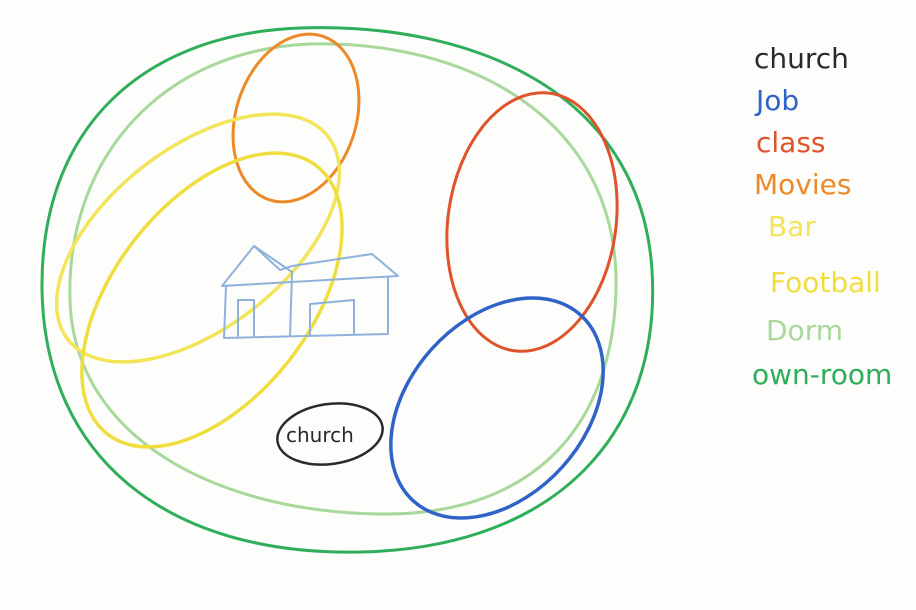  What do you see at coordinates (791, 142) in the screenshot?
I see `legend-class: class` at bounding box center [791, 142].